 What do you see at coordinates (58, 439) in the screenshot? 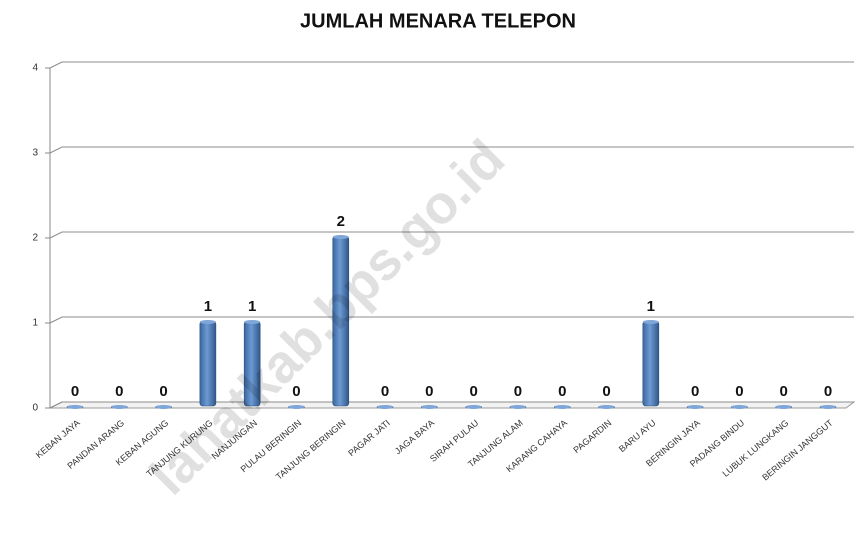
I see `x-tick-label: KEBAN JAYA` at bounding box center [58, 439].